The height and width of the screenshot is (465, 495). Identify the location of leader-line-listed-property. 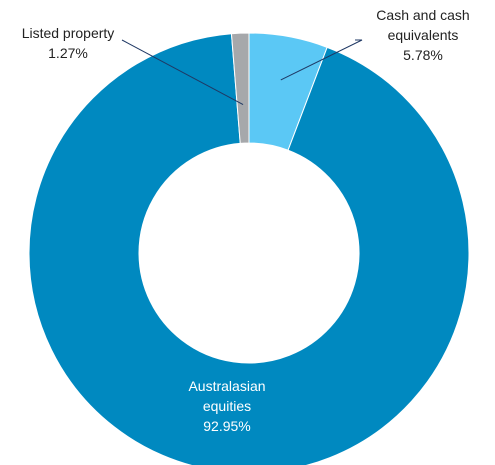
(182, 72).